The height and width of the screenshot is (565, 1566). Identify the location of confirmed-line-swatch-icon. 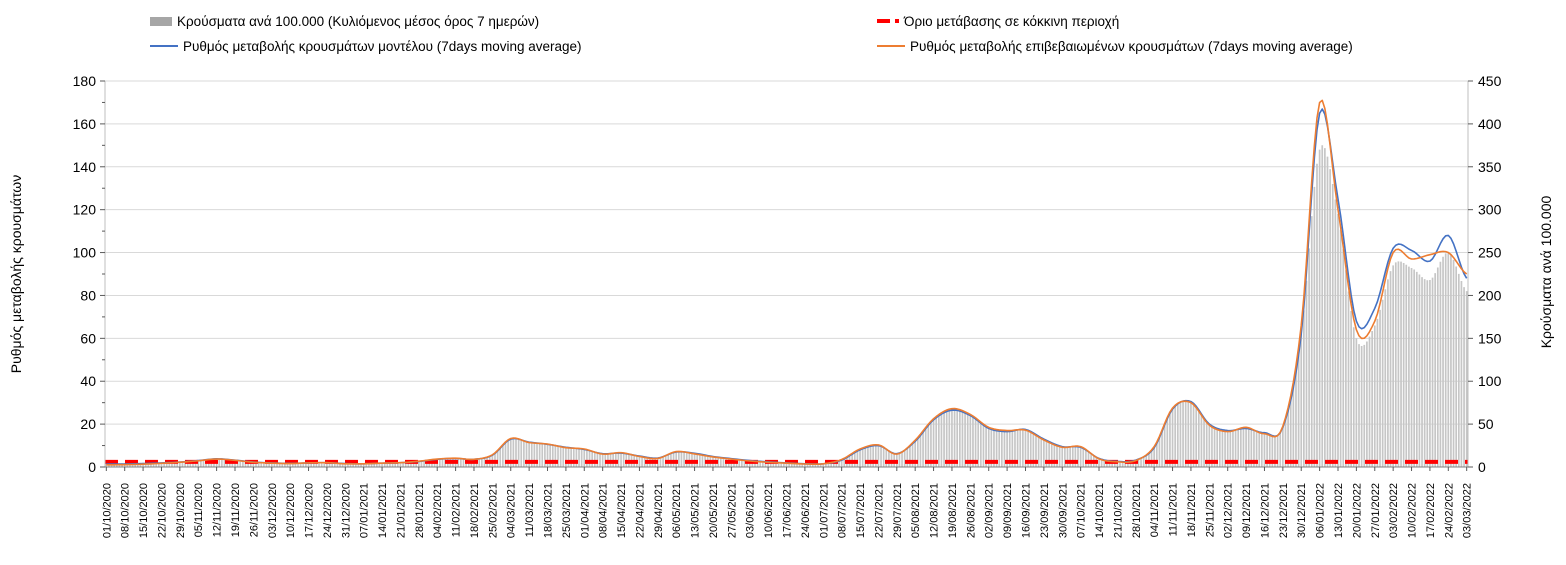
(891, 46).